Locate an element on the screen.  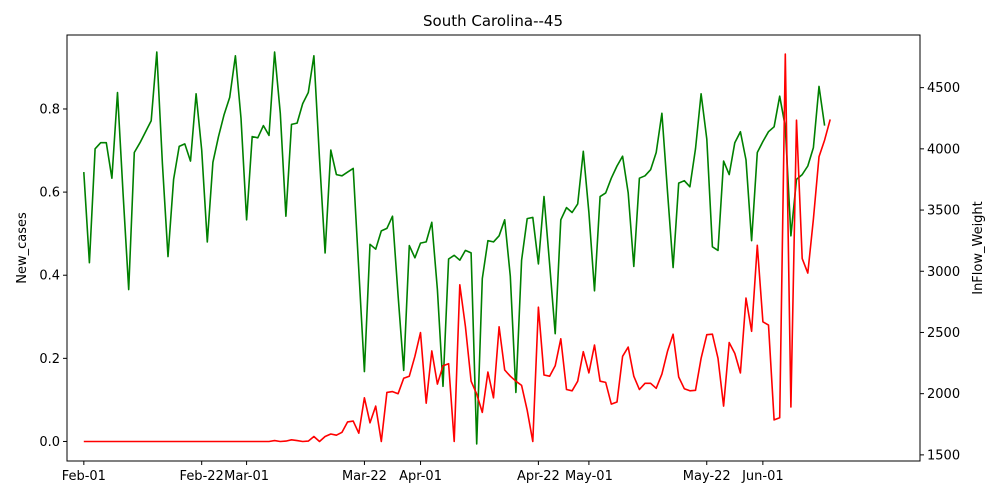
x-tick-label: Feb-01 is located at coordinates (84, 476).